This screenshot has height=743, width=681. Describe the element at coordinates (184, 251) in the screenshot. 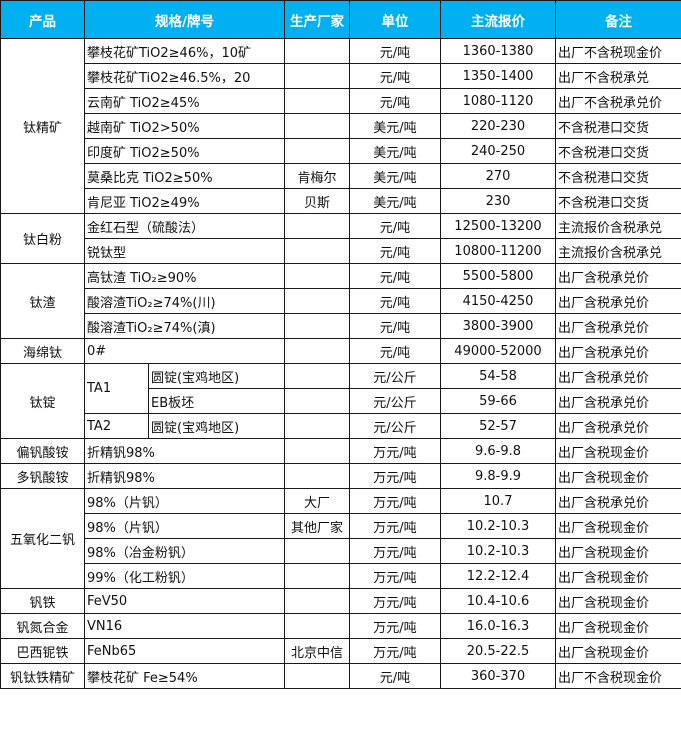

I see `spec-cell: 锐钛型` at that location.